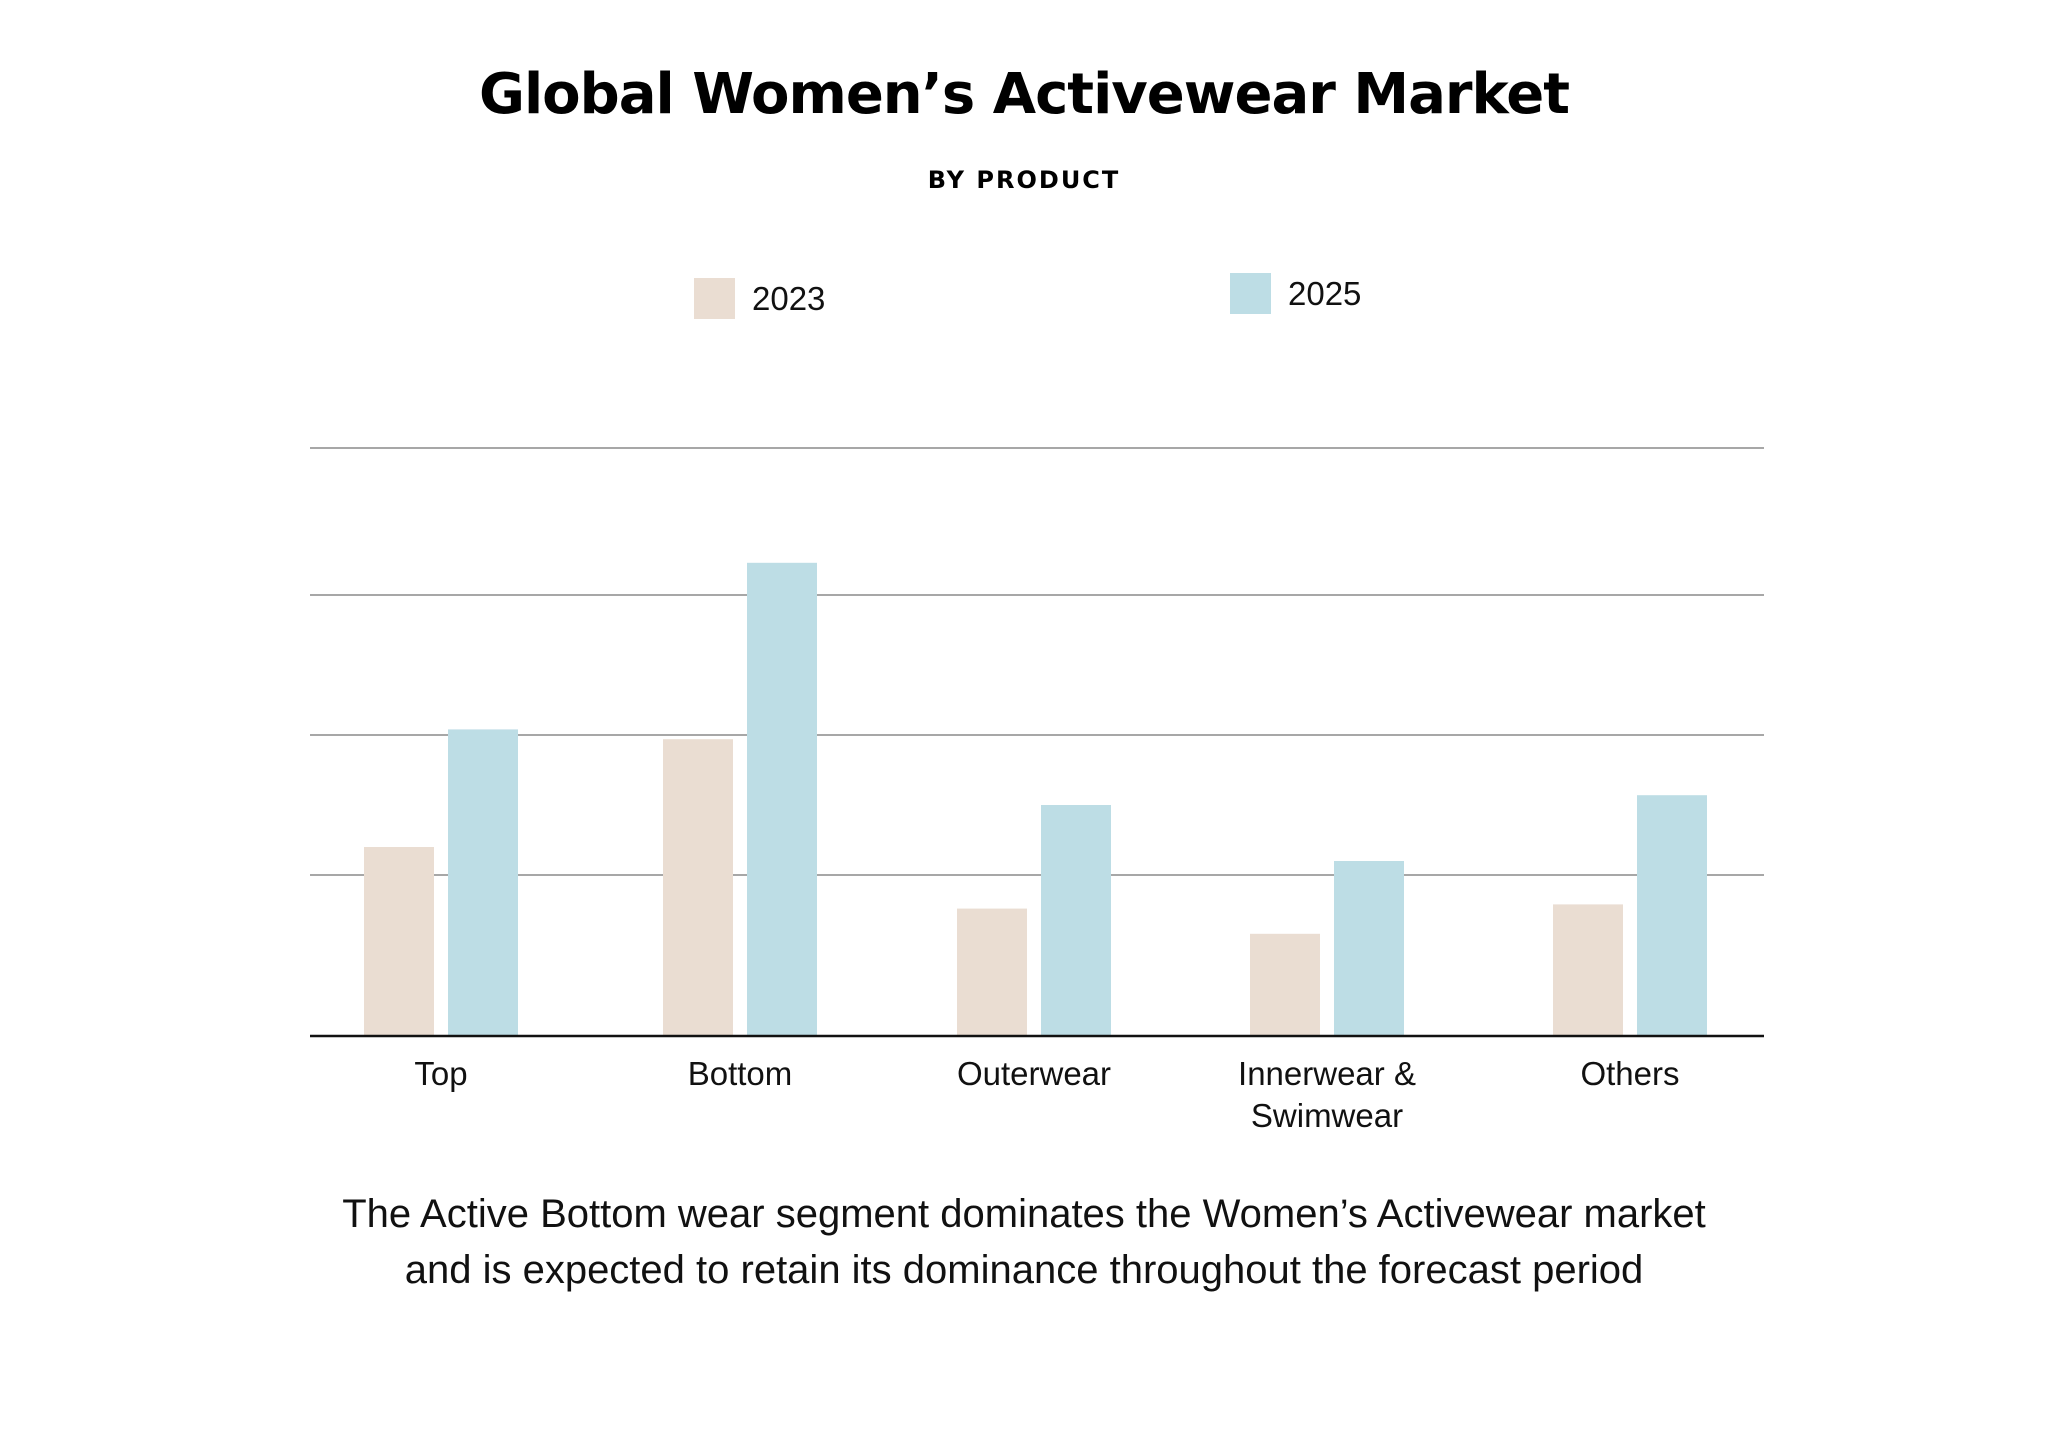  Describe the element at coordinates (789, 298) in the screenshot. I see `legend-label-2023: 2023` at that location.